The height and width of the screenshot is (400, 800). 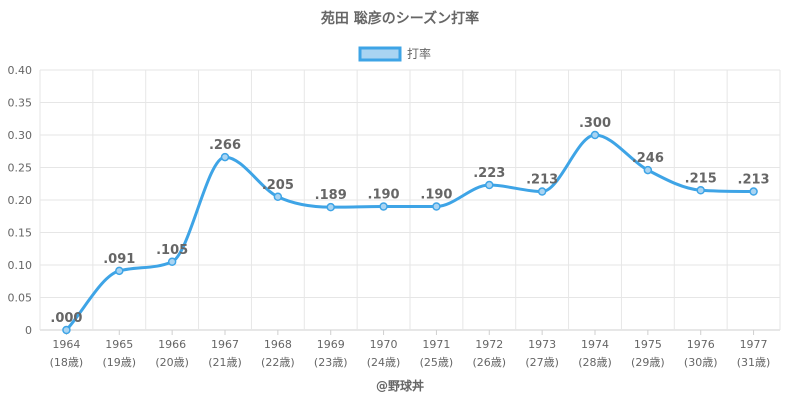 I want to click on x-tick-age-label: (21歳), so click(x=225, y=362).